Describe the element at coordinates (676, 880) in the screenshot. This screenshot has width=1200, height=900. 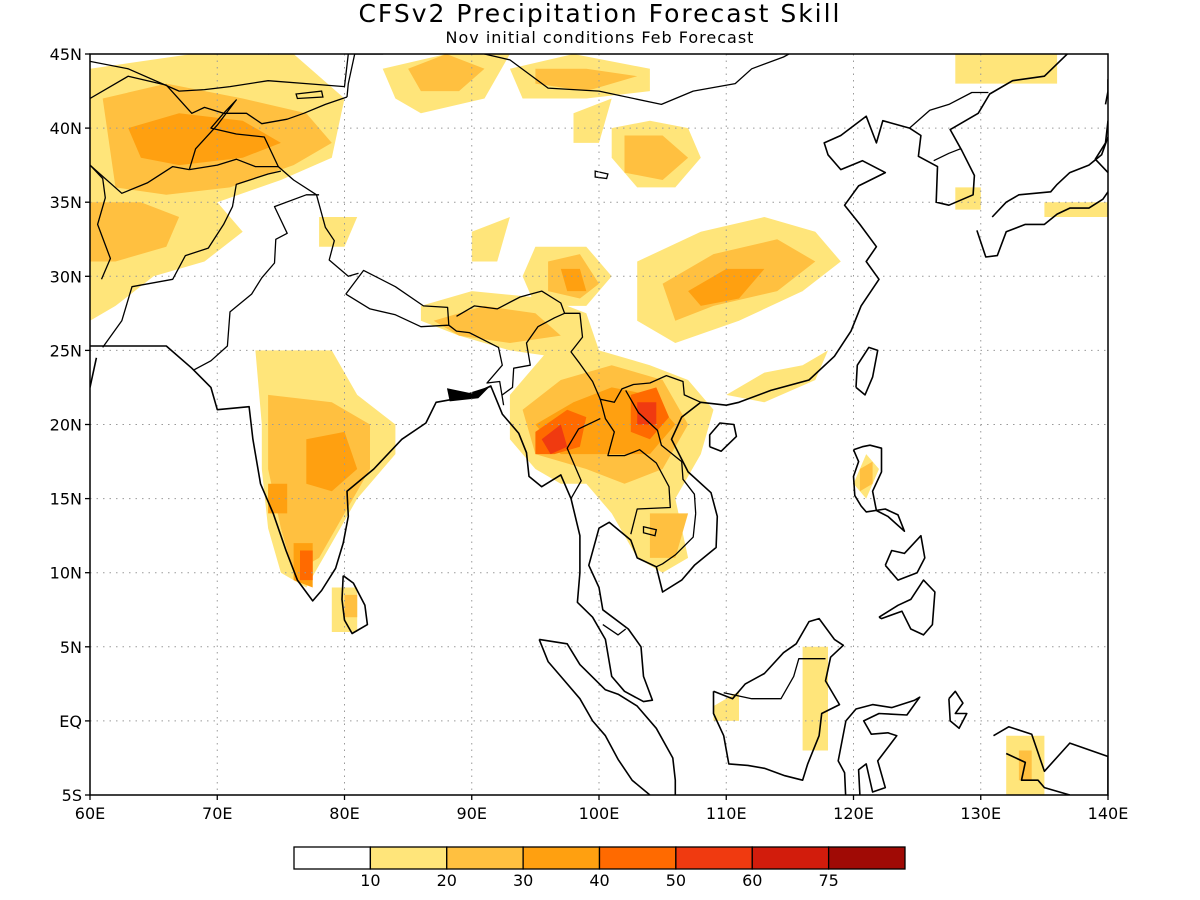
I see `colorbar-level-label: 50` at that location.